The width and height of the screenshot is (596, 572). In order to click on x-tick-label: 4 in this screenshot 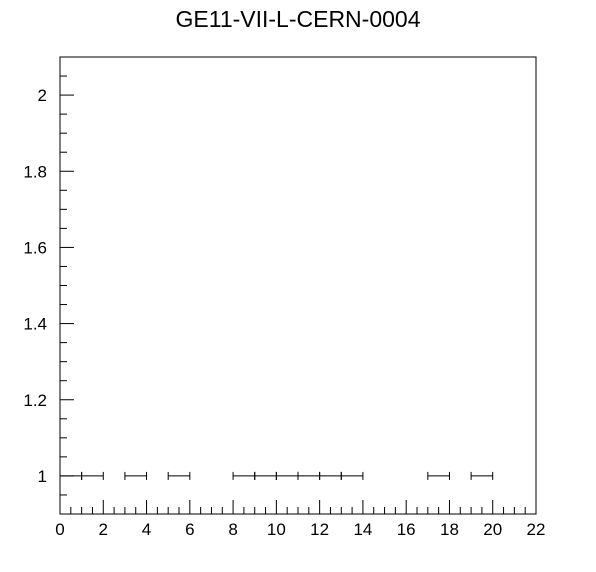, I will do `click(146, 529)`.